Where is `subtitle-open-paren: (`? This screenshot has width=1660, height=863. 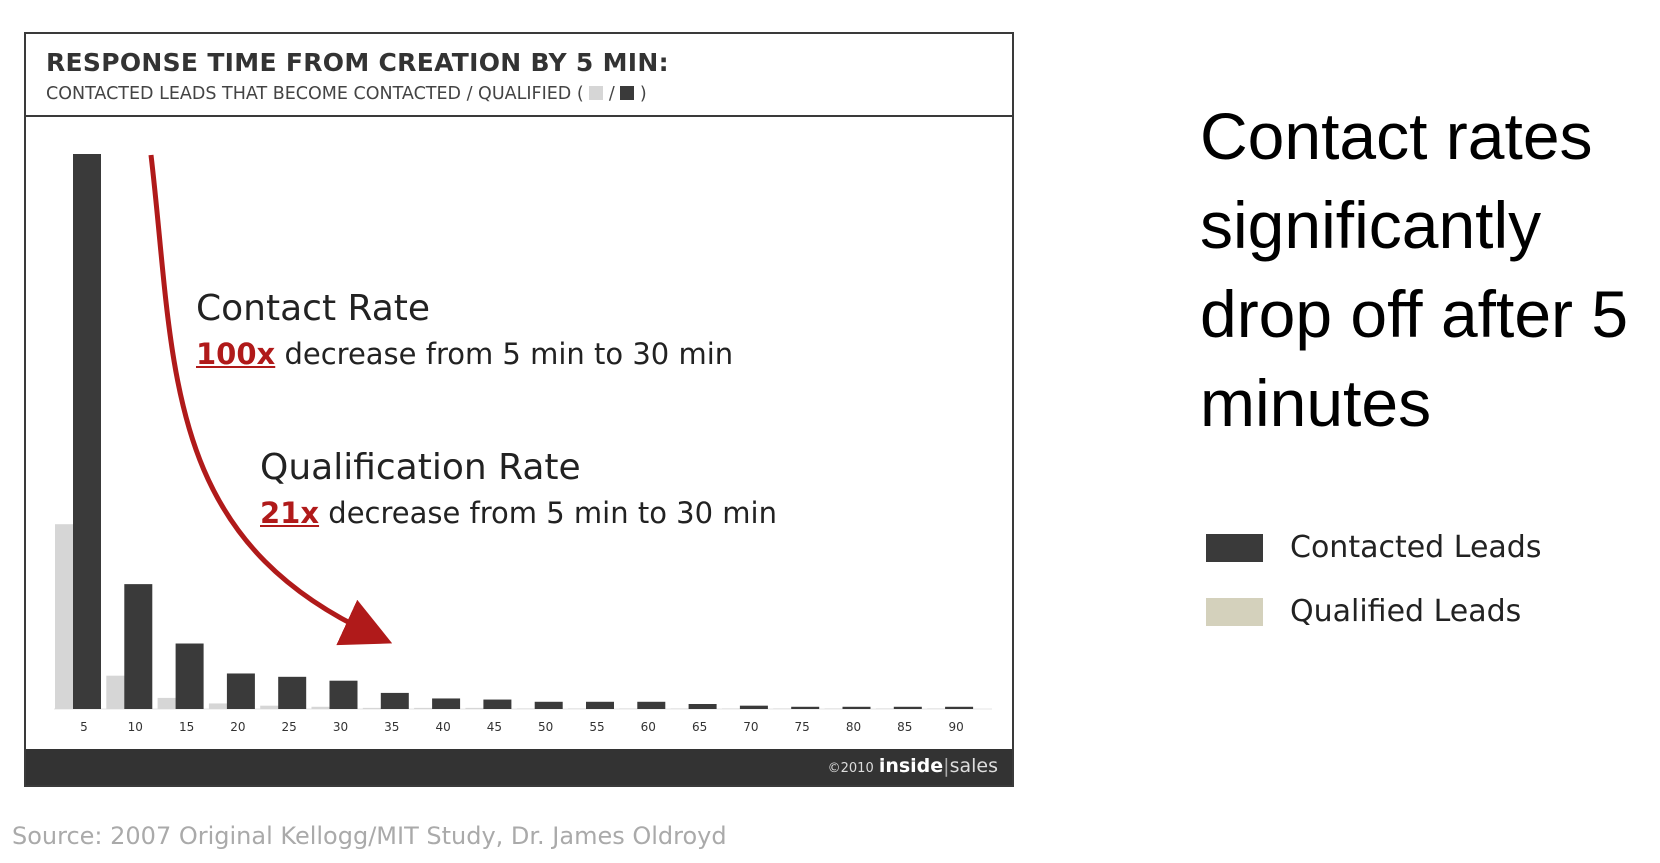
subtitle-open-paren: ( is located at coordinates (580, 94).